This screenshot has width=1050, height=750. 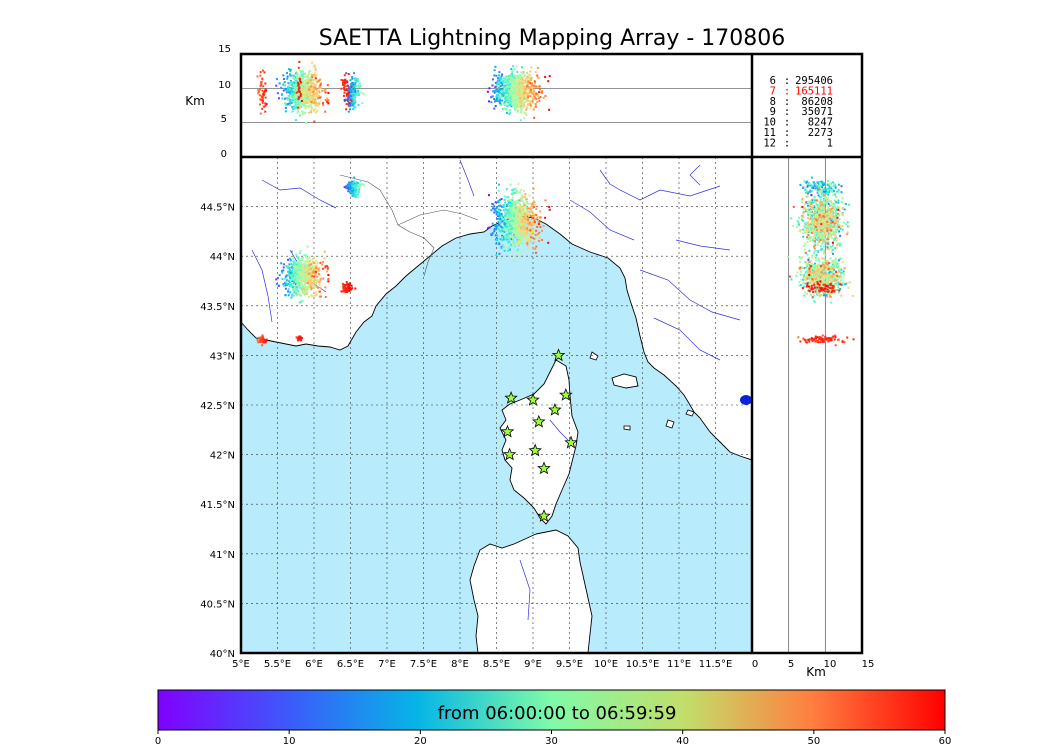 What do you see at coordinates (769, 143) in the screenshot?
I see `legend-station-number: 12` at bounding box center [769, 143].